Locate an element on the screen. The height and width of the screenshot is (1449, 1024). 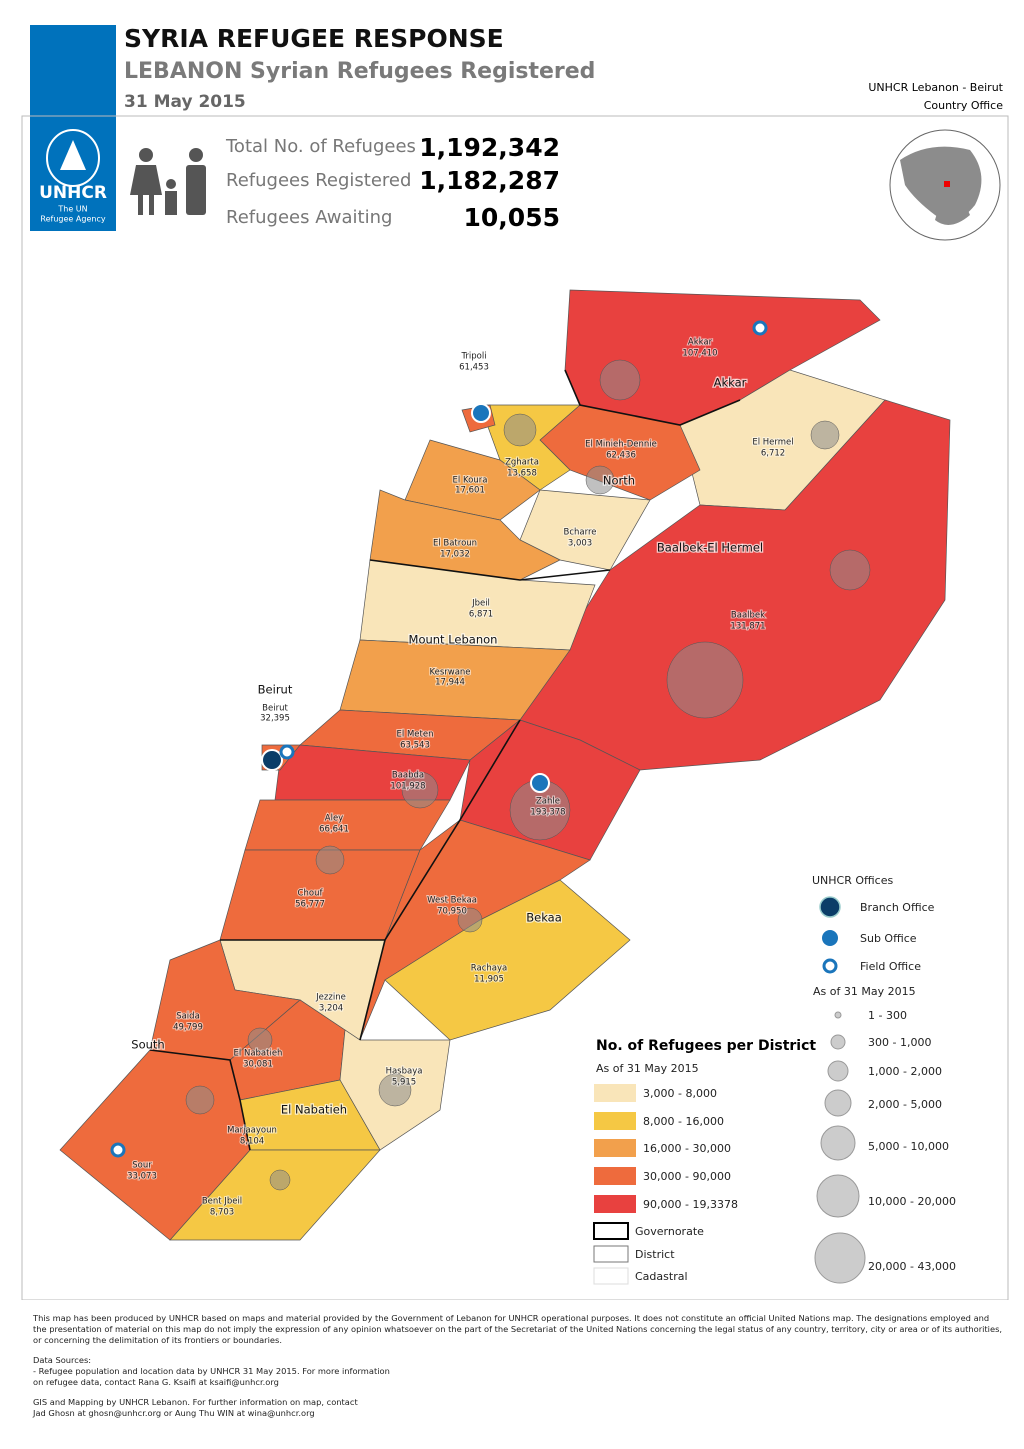
district-label: Baabda is located at coordinates (408, 776).